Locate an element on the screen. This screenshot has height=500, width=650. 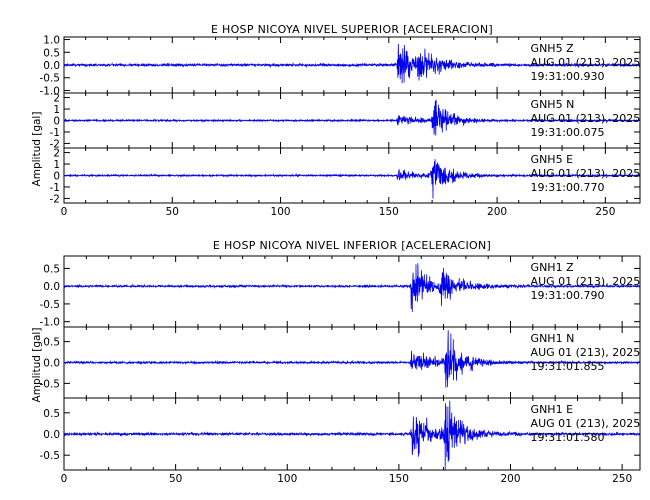
time-label: 19:31:01.580 is located at coordinates (568, 437).